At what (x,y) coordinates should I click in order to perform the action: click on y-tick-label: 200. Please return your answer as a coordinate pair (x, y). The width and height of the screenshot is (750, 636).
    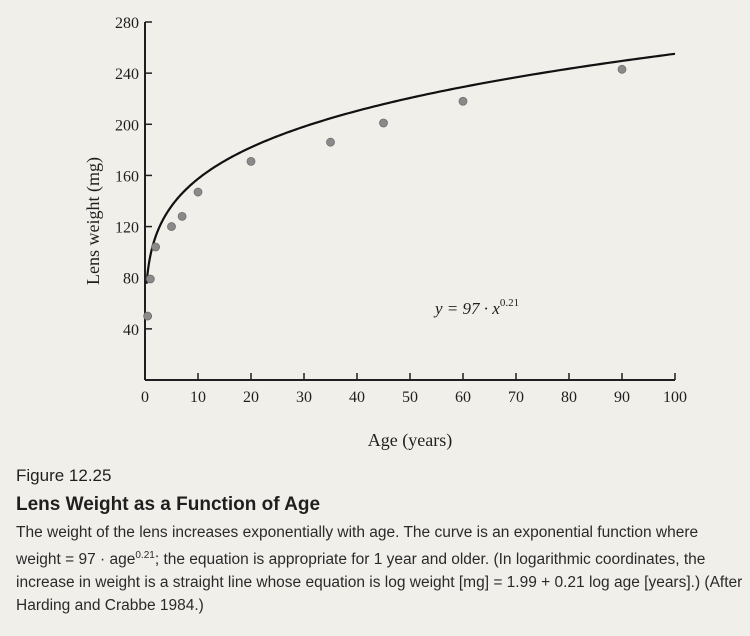
    Looking at the image, I should click on (127, 125).